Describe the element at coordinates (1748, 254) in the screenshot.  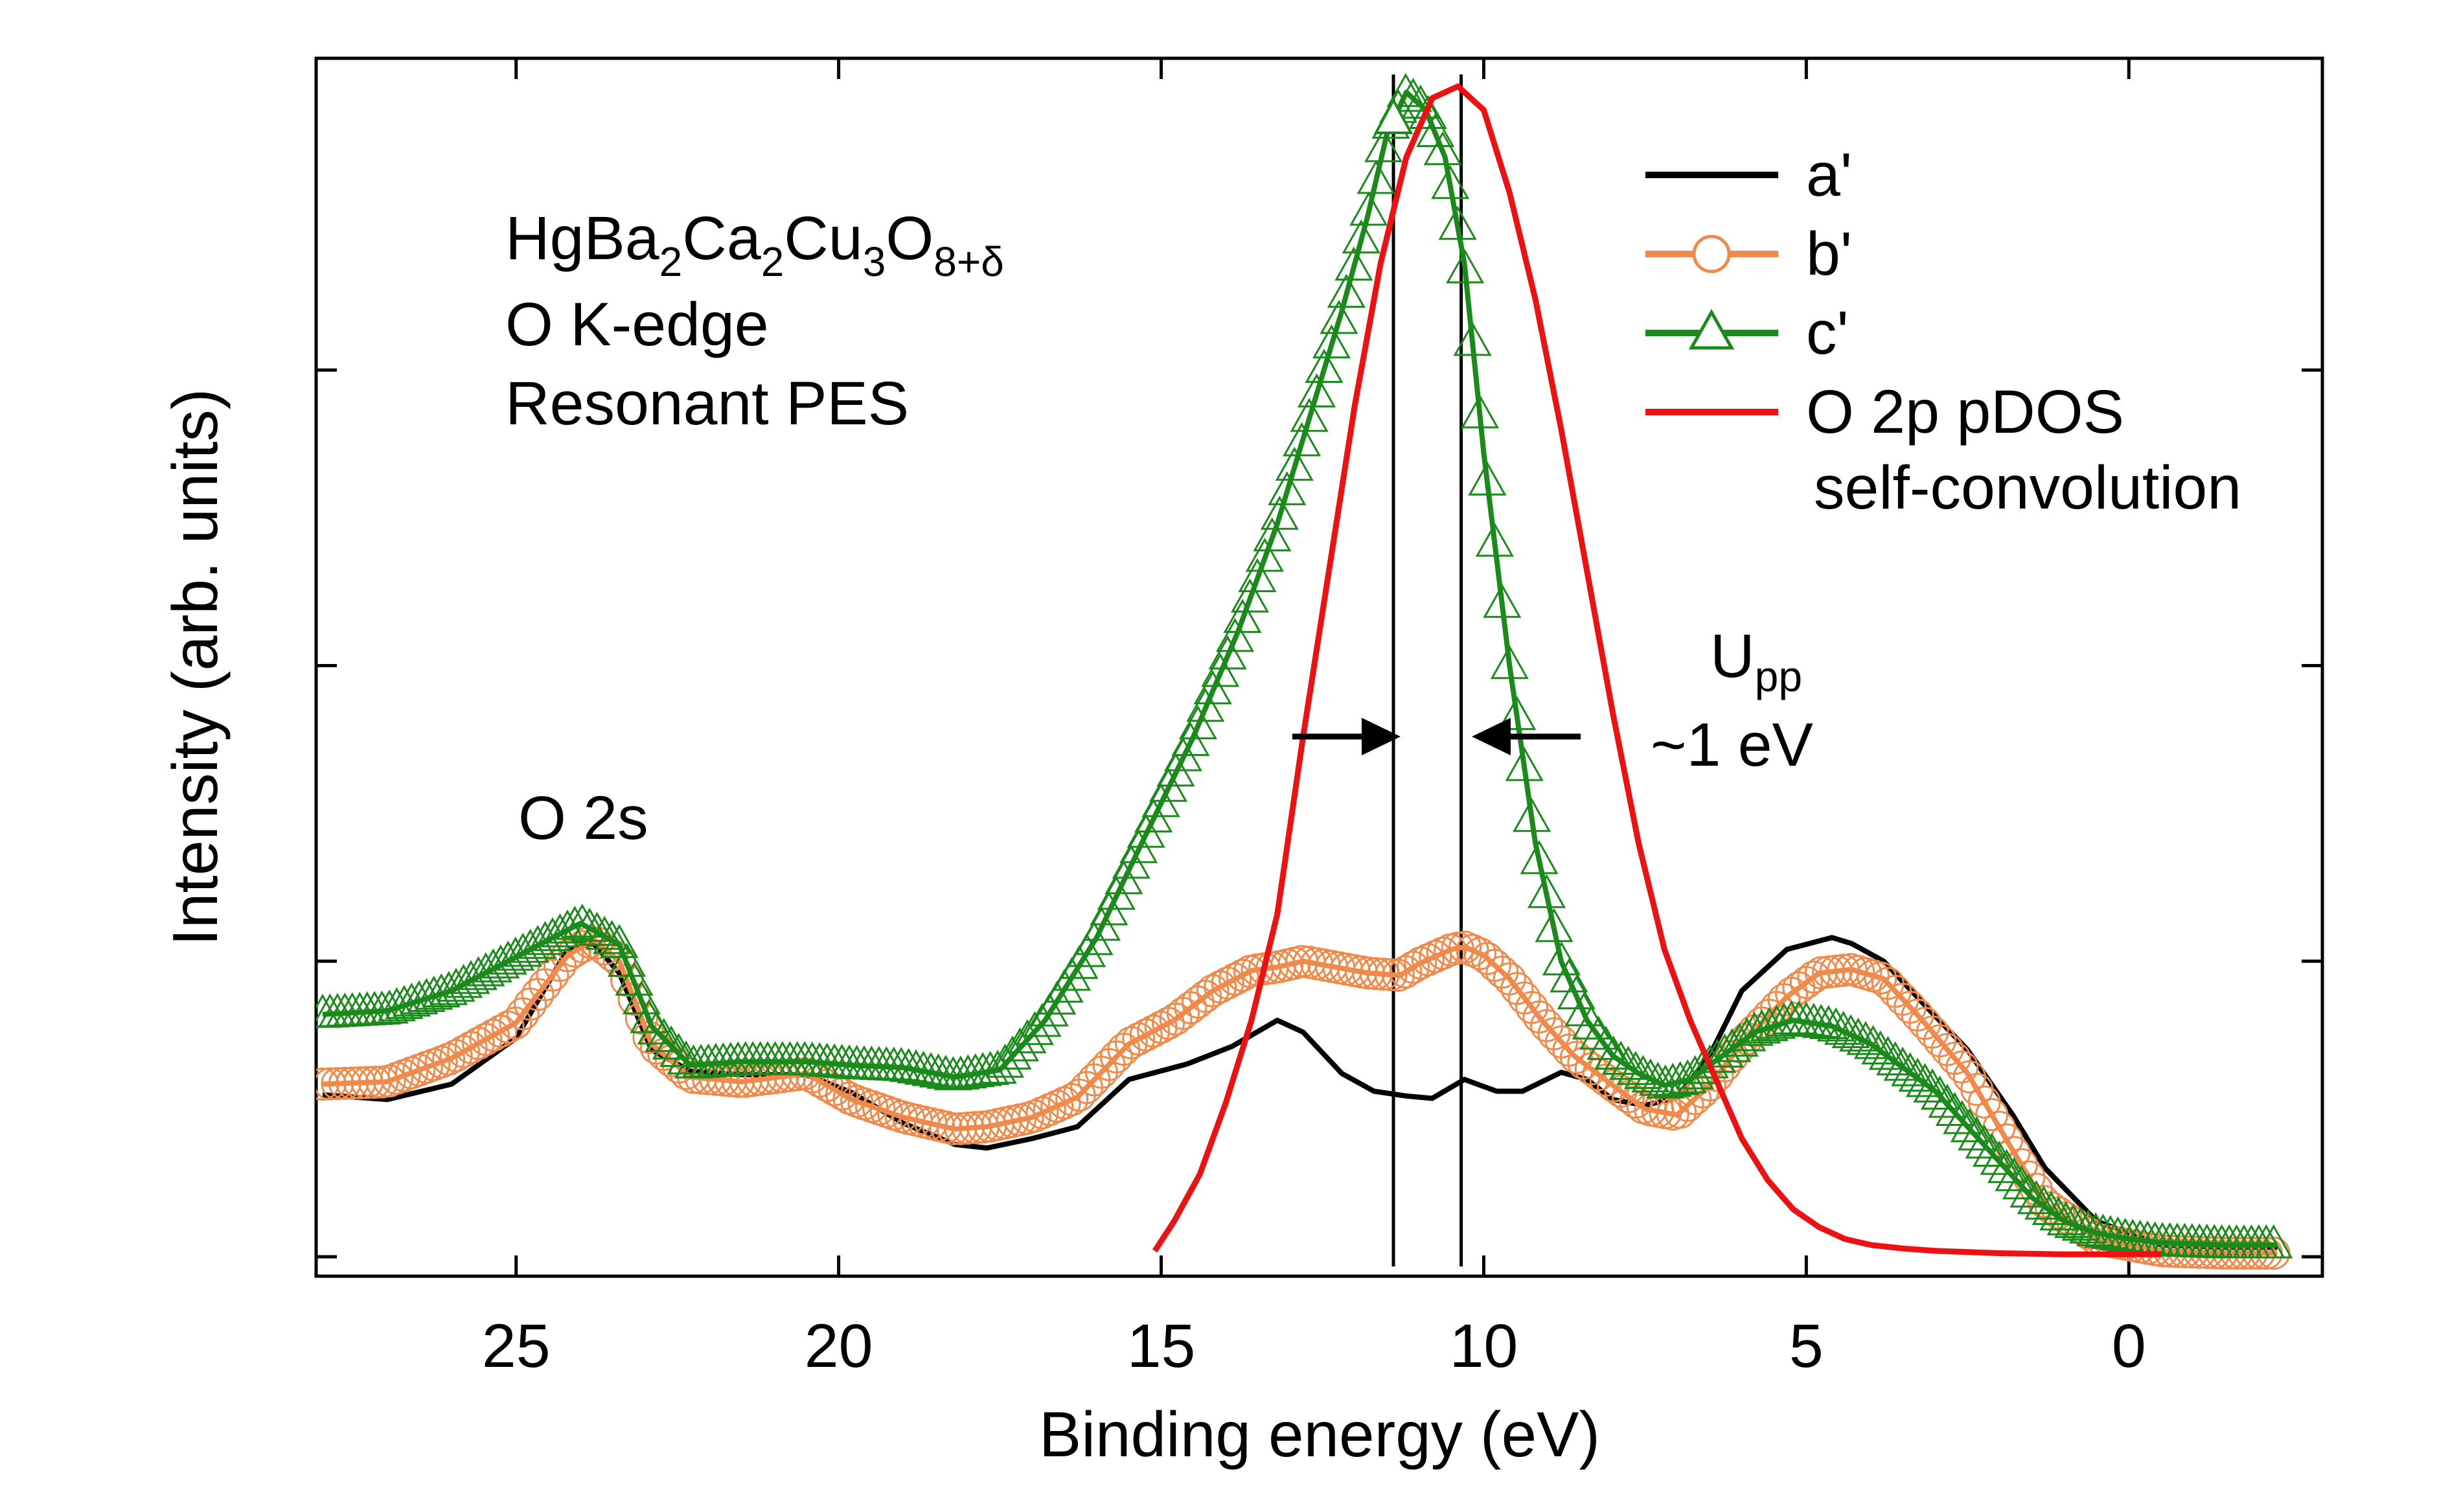
I see `legend-entry-b: b'` at that location.